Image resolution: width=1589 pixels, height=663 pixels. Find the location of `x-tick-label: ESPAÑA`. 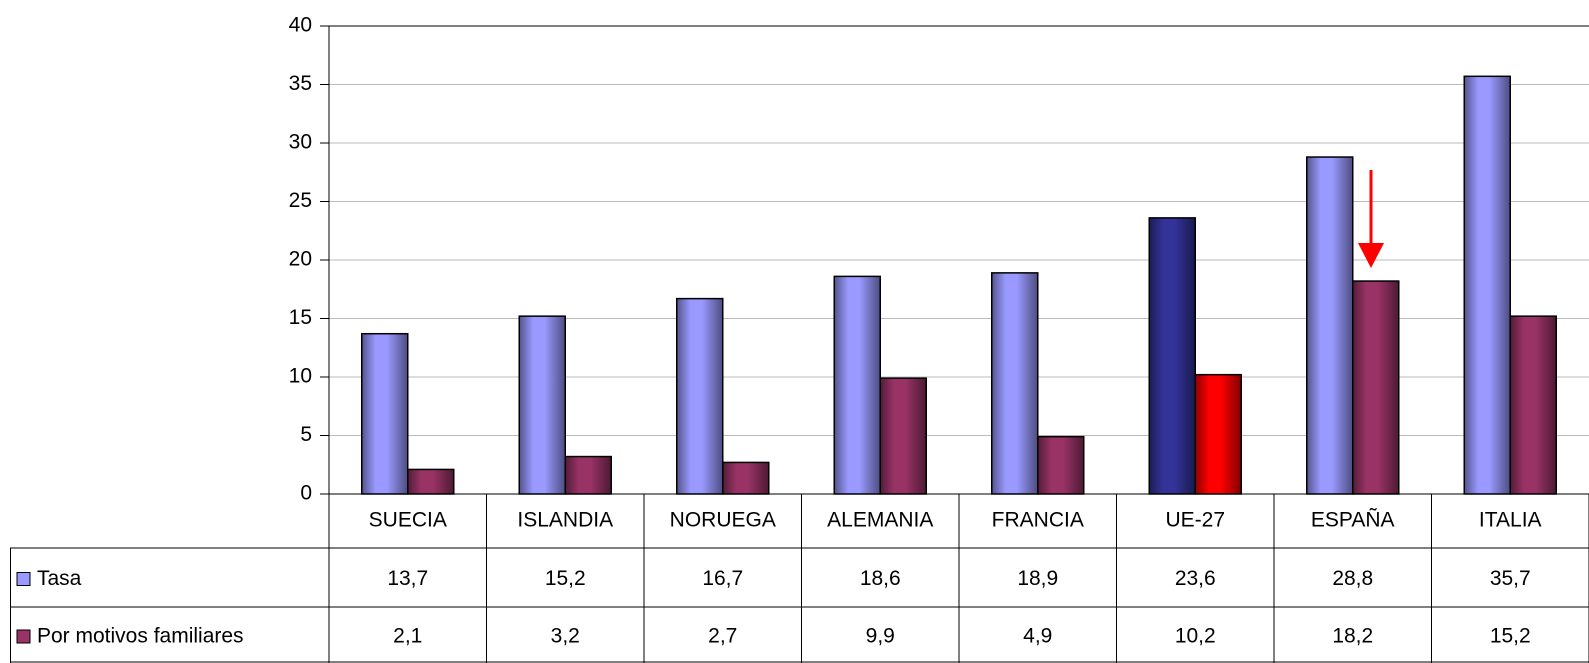

x-tick-label: ESPAÑA is located at coordinates (1353, 520).